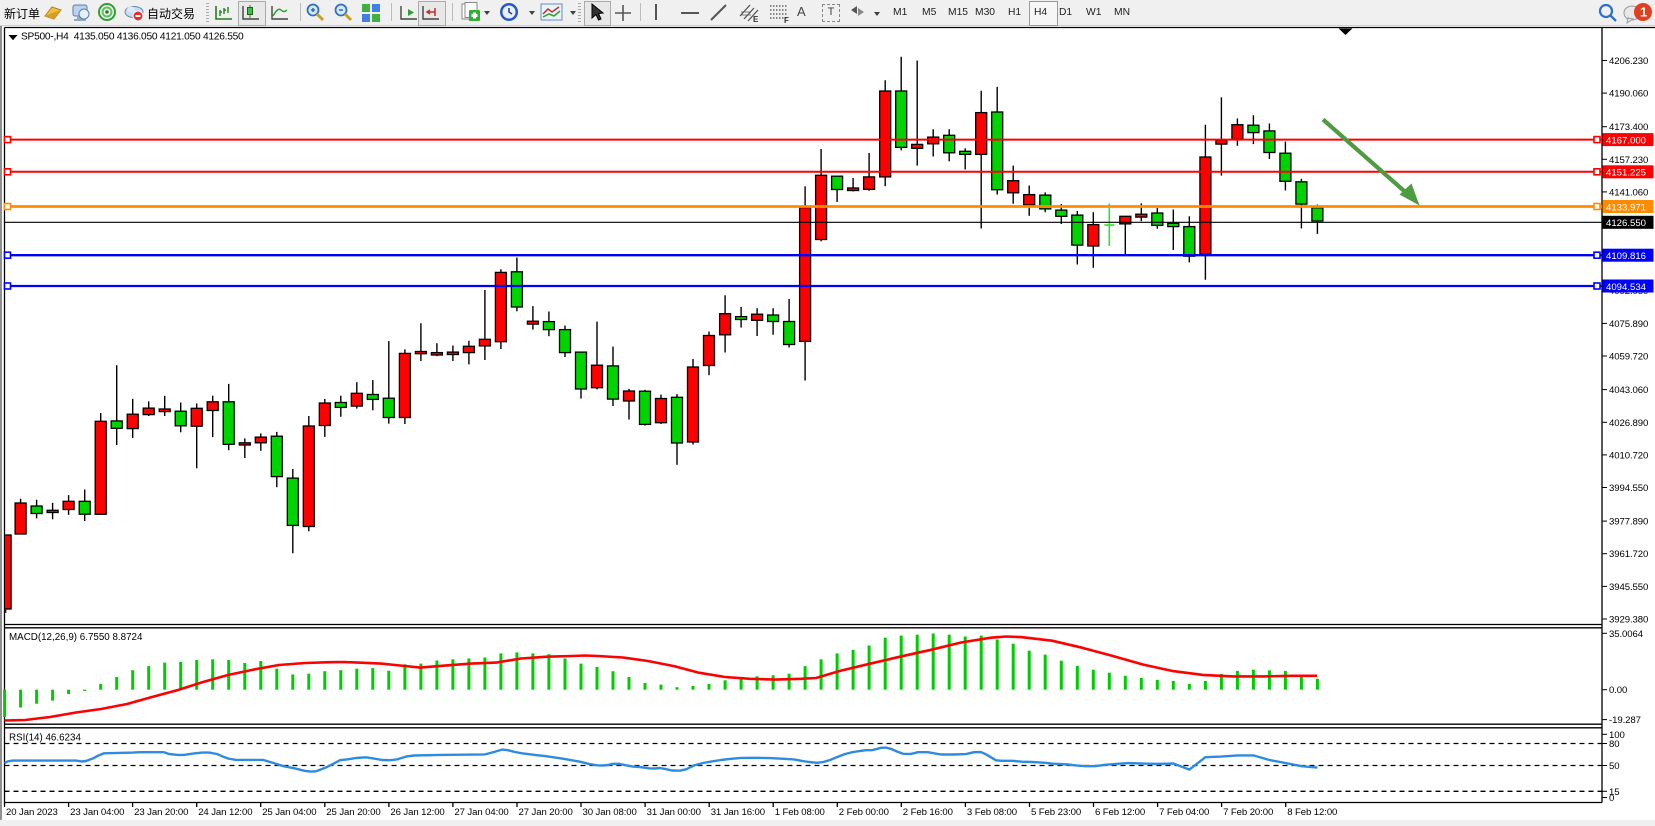  Describe the element at coordinates (674, 812) in the screenshot. I see `svg-text: 31 Jan 00:00` at that location.